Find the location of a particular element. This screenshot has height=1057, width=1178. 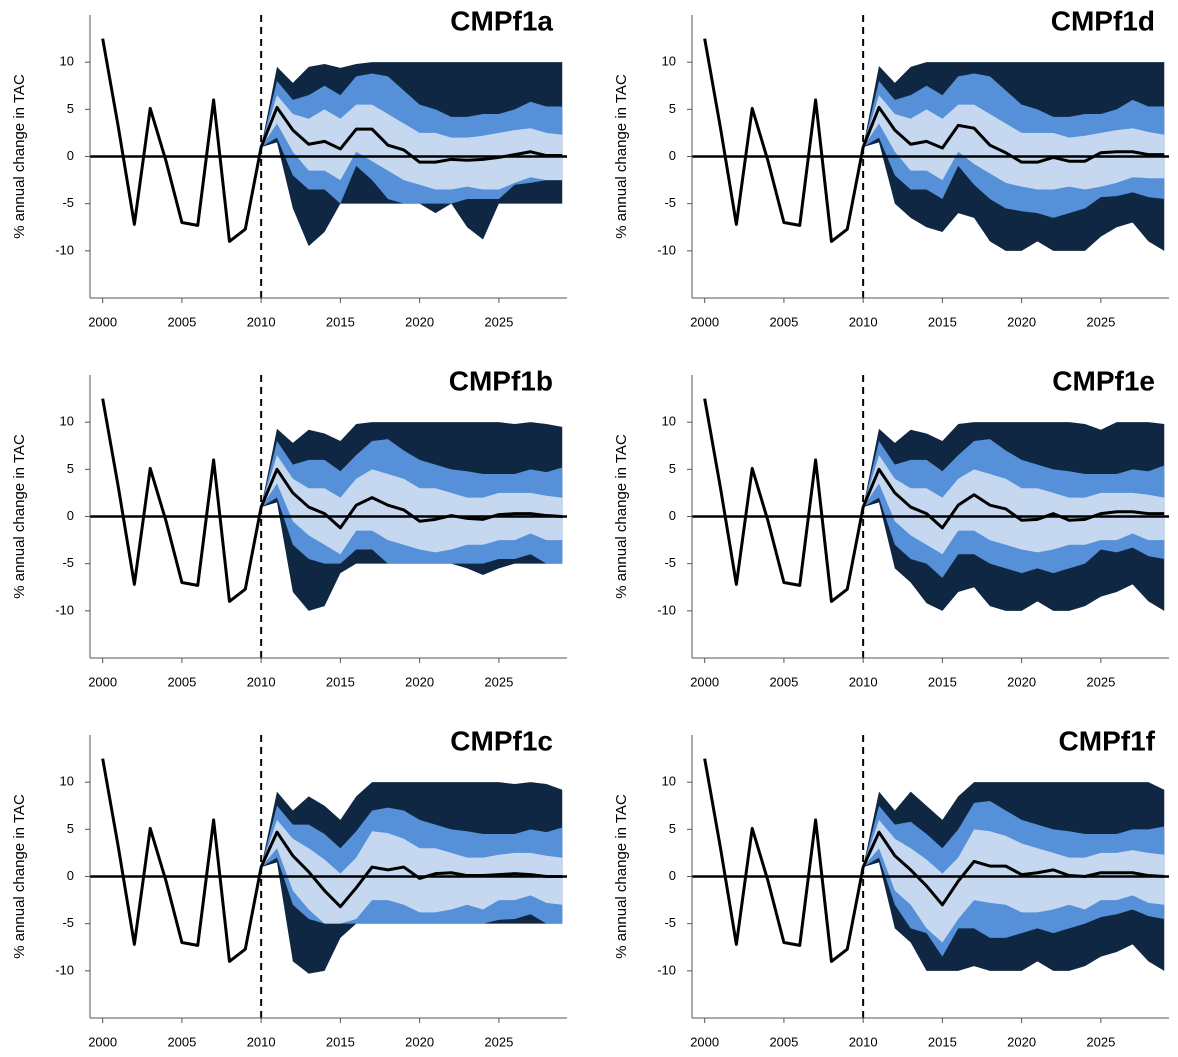

chart-title: CMPf1f is located at coordinates (1107, 740).